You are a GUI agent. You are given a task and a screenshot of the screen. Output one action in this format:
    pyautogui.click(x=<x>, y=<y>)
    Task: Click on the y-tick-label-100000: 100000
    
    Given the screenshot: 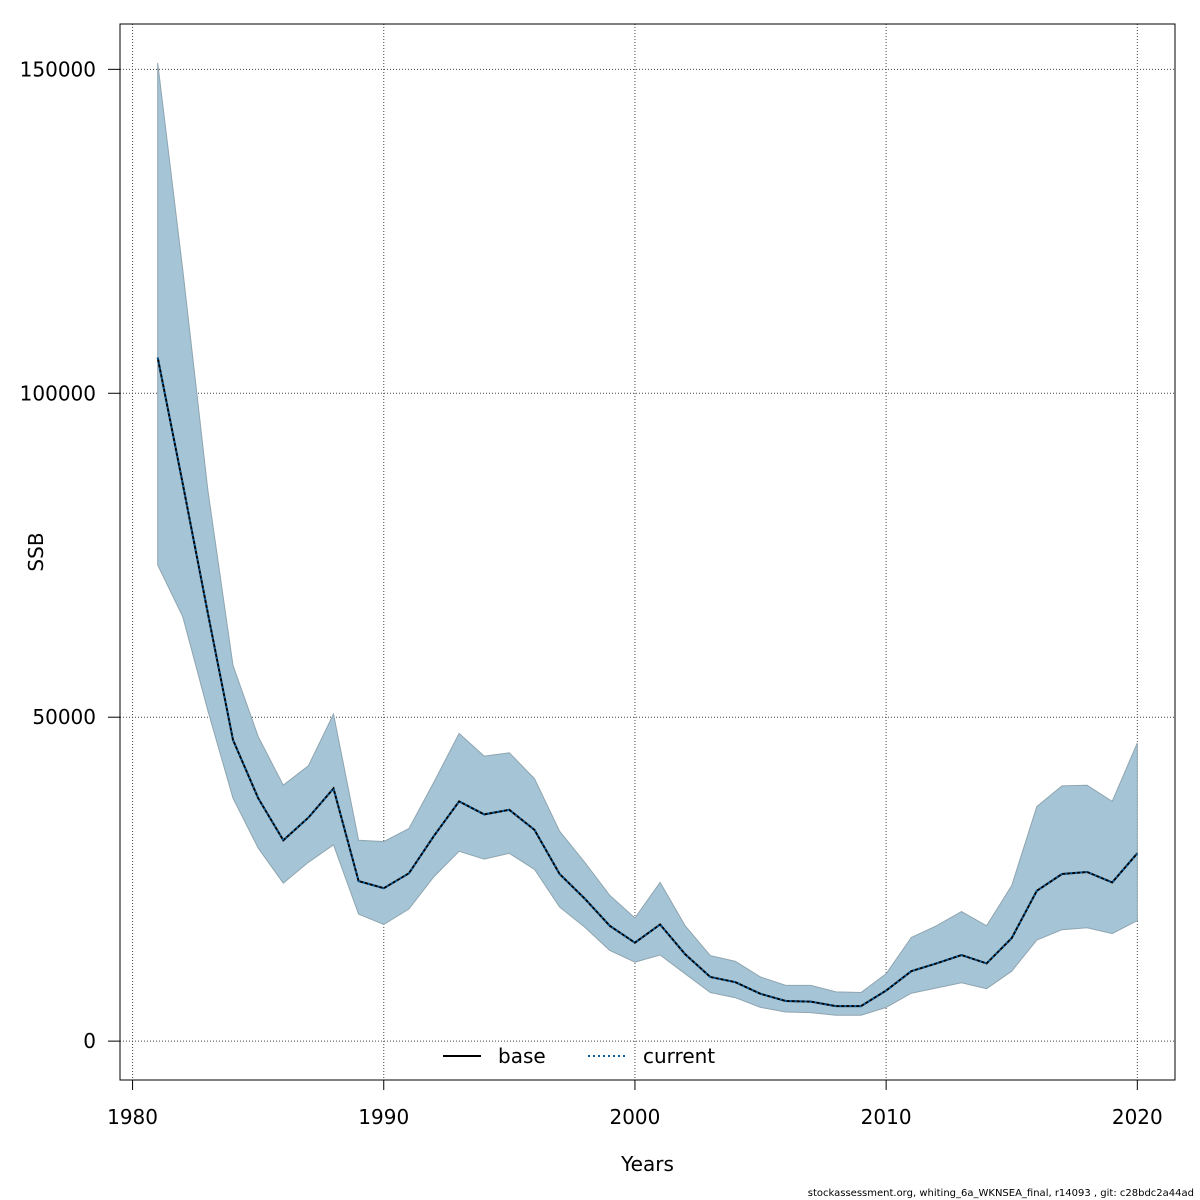 What is the action you would take?
    pyautogui.click(x=58, y=393)
    